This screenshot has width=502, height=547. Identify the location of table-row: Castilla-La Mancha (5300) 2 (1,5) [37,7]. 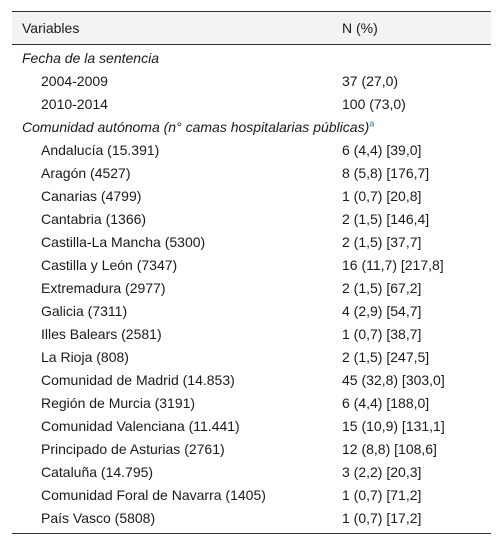
(251, 241).